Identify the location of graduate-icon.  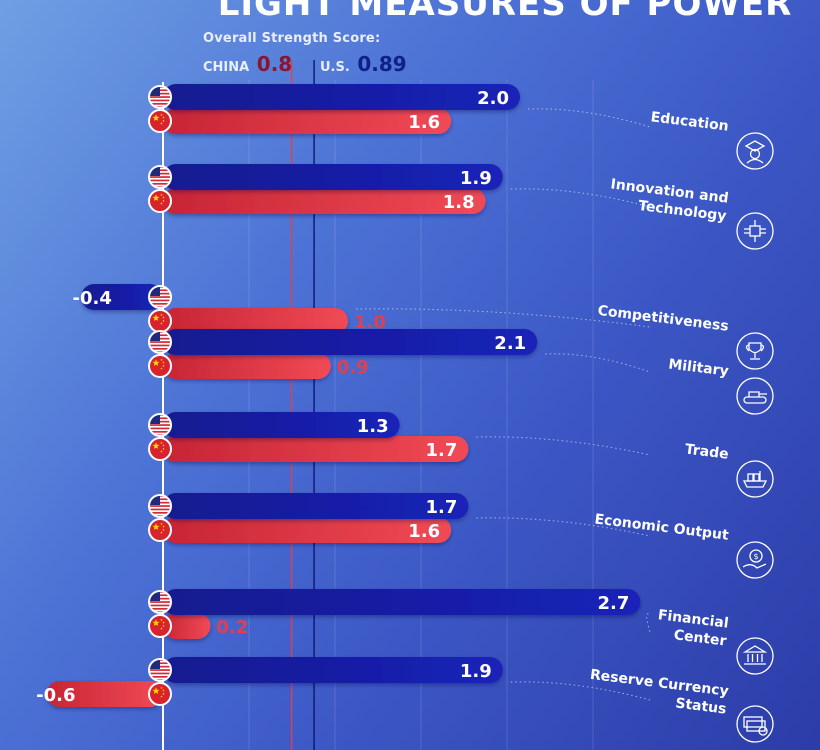
(755, 151).